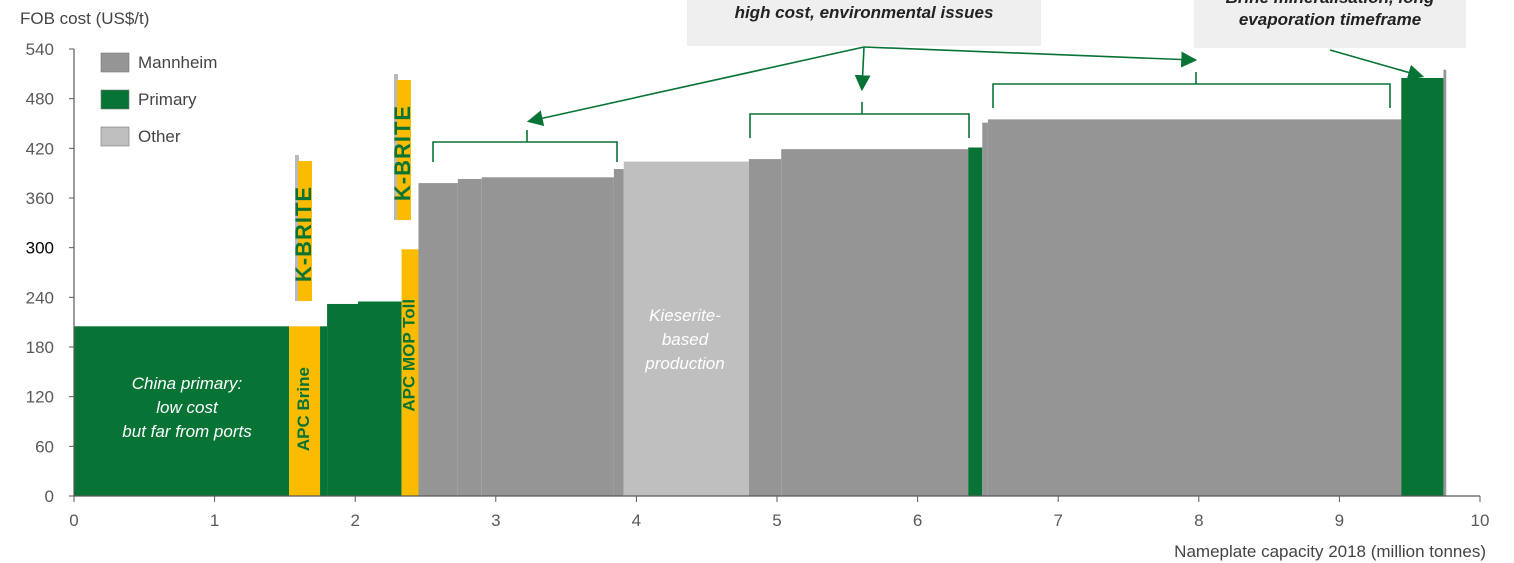 This screenshot has width=1514, height=563. Describe the element at coordinates (354, 520) in the screenshot. I see `x-tick-label: 2` at that location.